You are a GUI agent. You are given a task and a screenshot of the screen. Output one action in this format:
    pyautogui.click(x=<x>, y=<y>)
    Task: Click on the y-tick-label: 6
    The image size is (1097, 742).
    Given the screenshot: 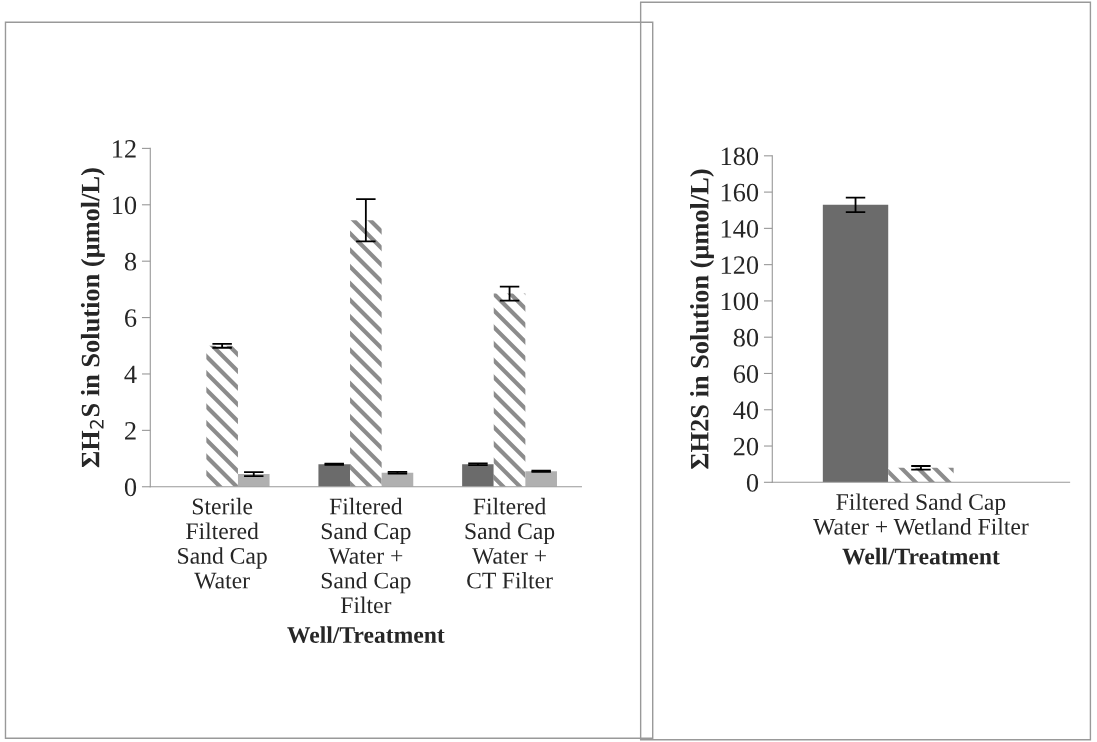 What is the action you would take?
    pyautogui.click(x=131, y=318)
    